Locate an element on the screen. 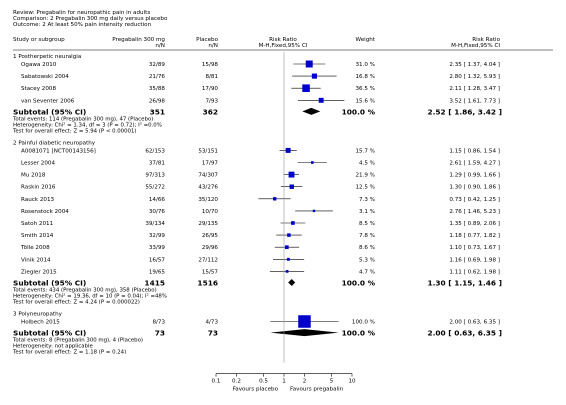 The image size is (566, 405). subtotal-treatment: 1415 is located at coordinates (154, 283).